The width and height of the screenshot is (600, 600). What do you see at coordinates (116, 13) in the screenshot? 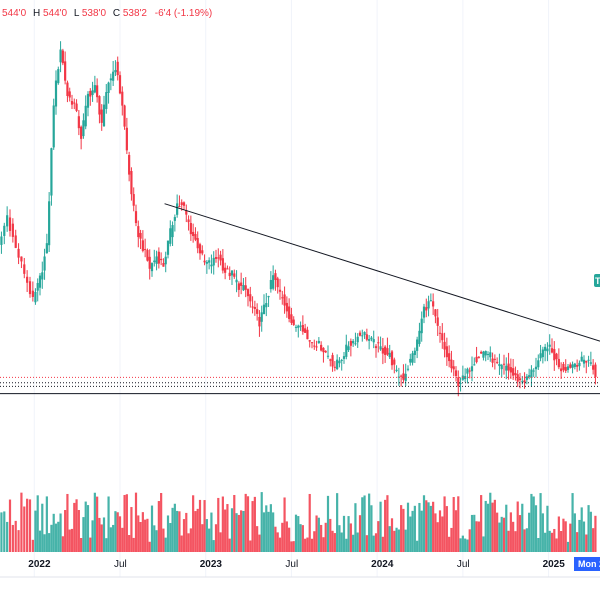
I see `close-label: C` at bounding box center [116, 13].